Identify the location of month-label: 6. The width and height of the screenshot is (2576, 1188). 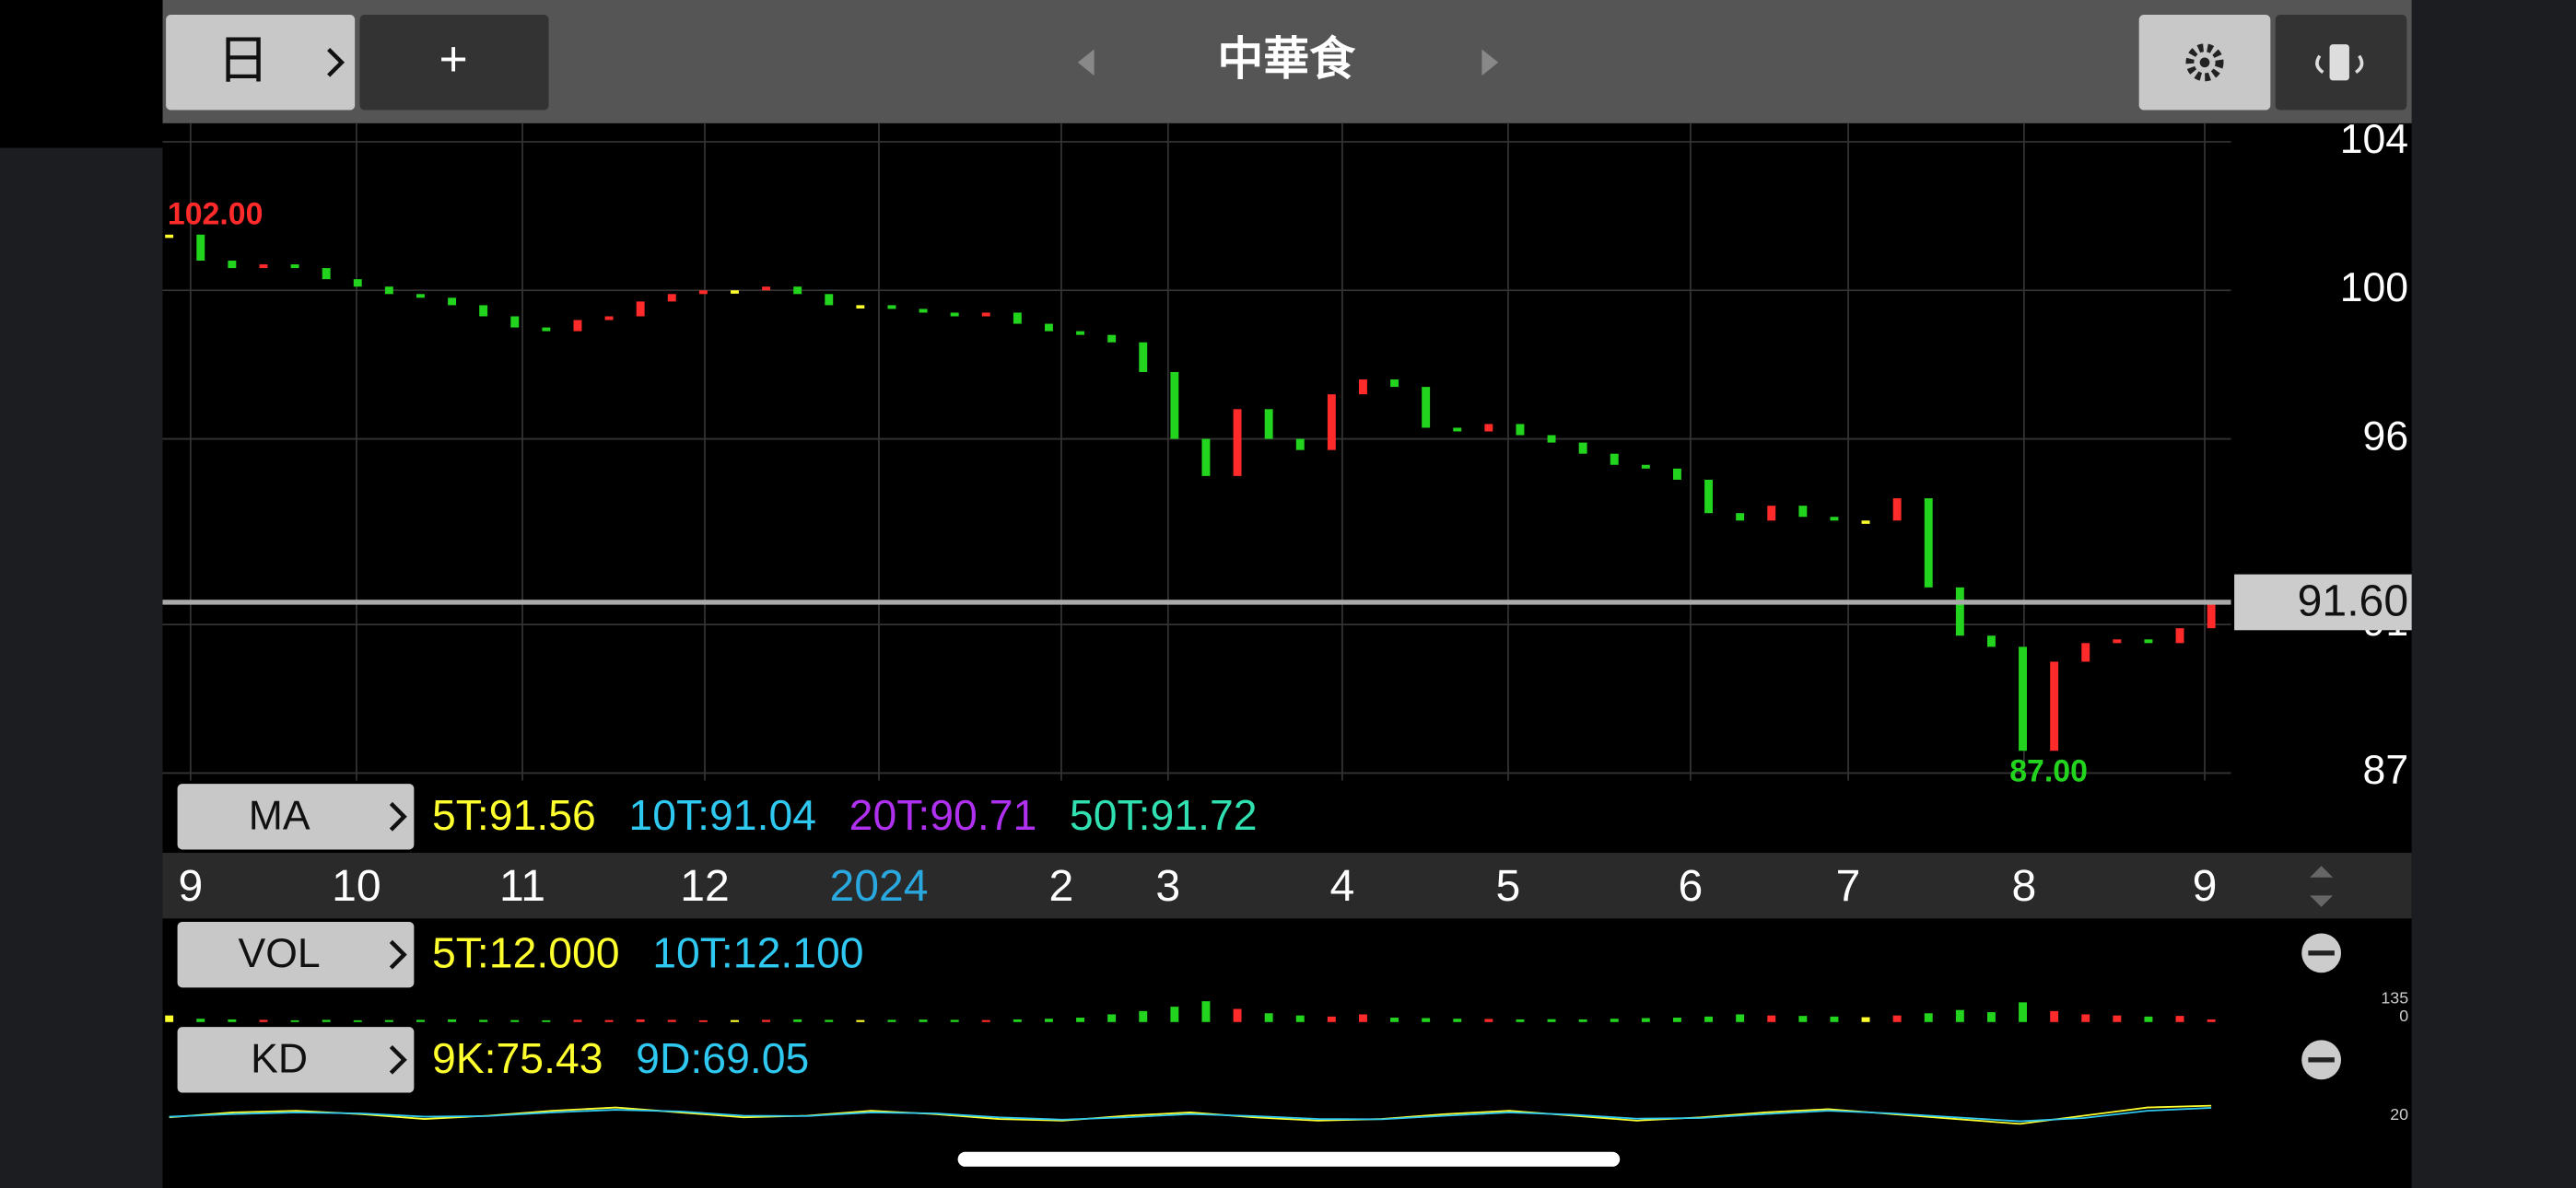
(1690, 886).